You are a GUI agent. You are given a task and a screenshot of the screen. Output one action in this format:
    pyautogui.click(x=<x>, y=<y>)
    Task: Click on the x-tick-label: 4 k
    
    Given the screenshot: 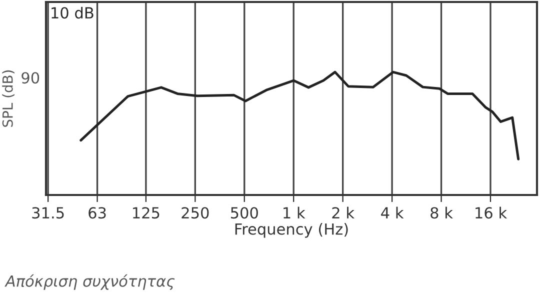 What is the action you would take?
    pyautogui.click(x=392, y=212)
    